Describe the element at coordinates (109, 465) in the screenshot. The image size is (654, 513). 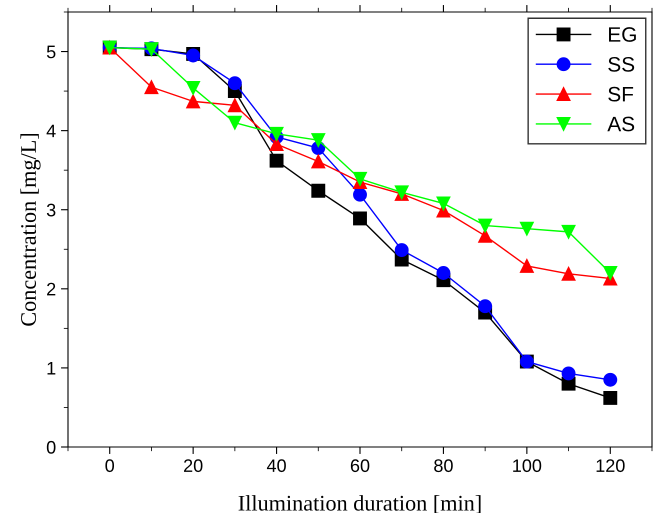
I see `x-tick-label: 0` at that location.